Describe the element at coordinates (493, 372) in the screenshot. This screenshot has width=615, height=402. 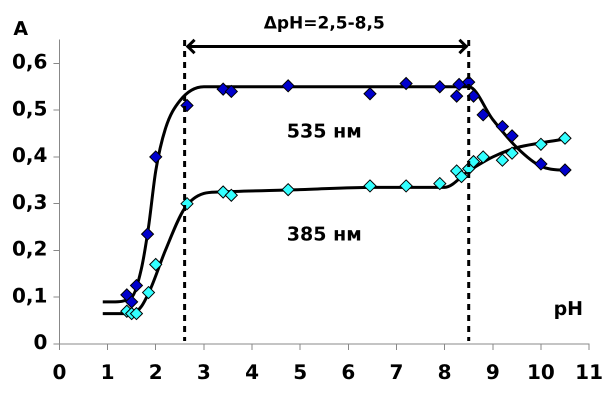
I see `x-tick-label: 9` at that location.